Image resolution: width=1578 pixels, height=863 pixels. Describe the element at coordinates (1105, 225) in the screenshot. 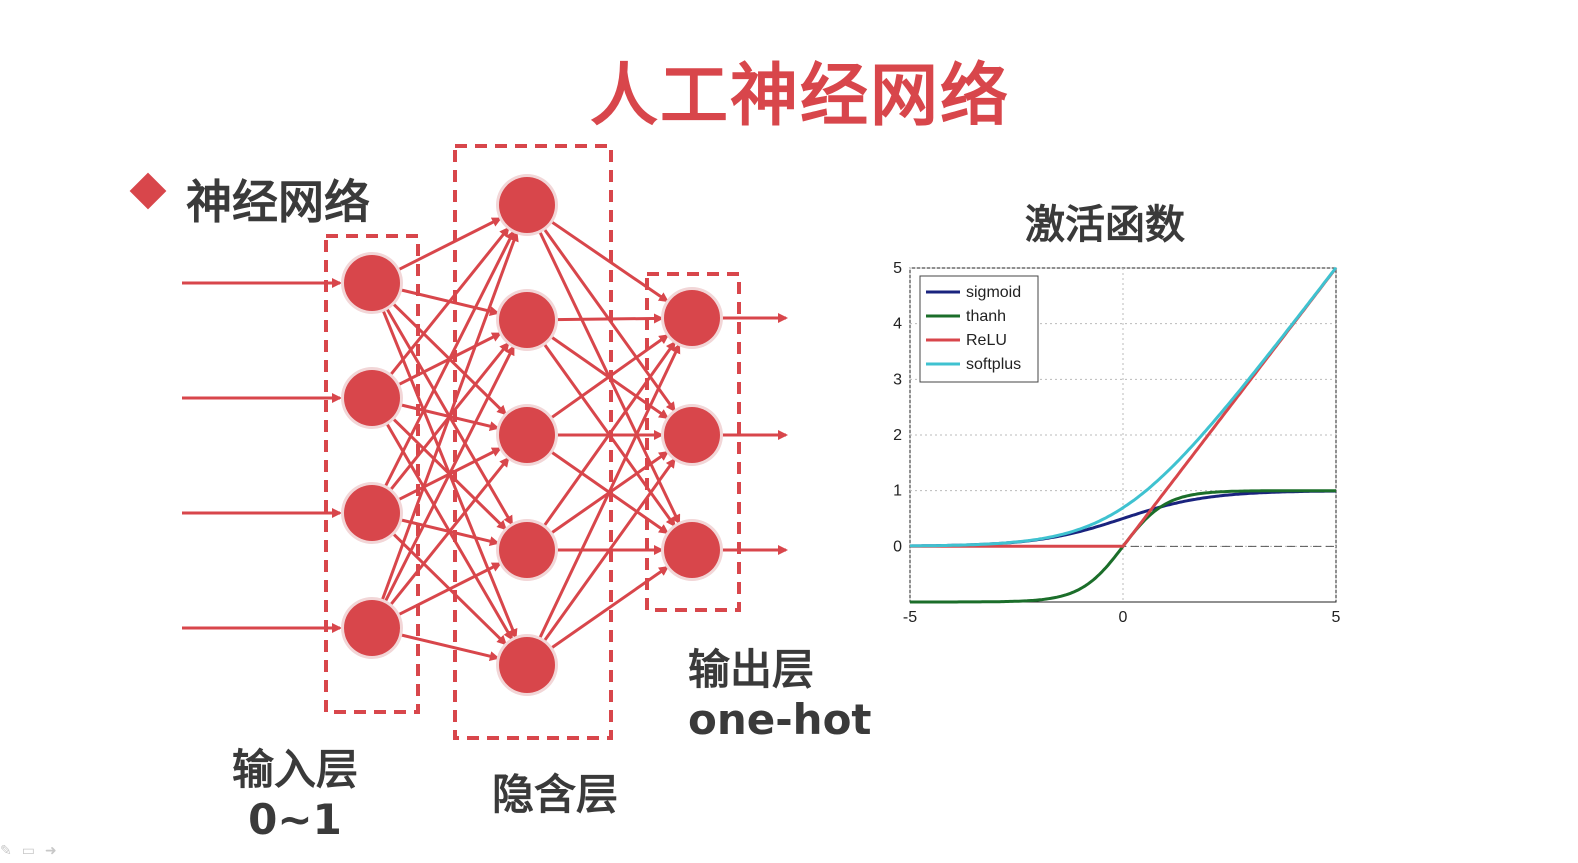

I see `activation-chart-title: 激活函数` at that location.